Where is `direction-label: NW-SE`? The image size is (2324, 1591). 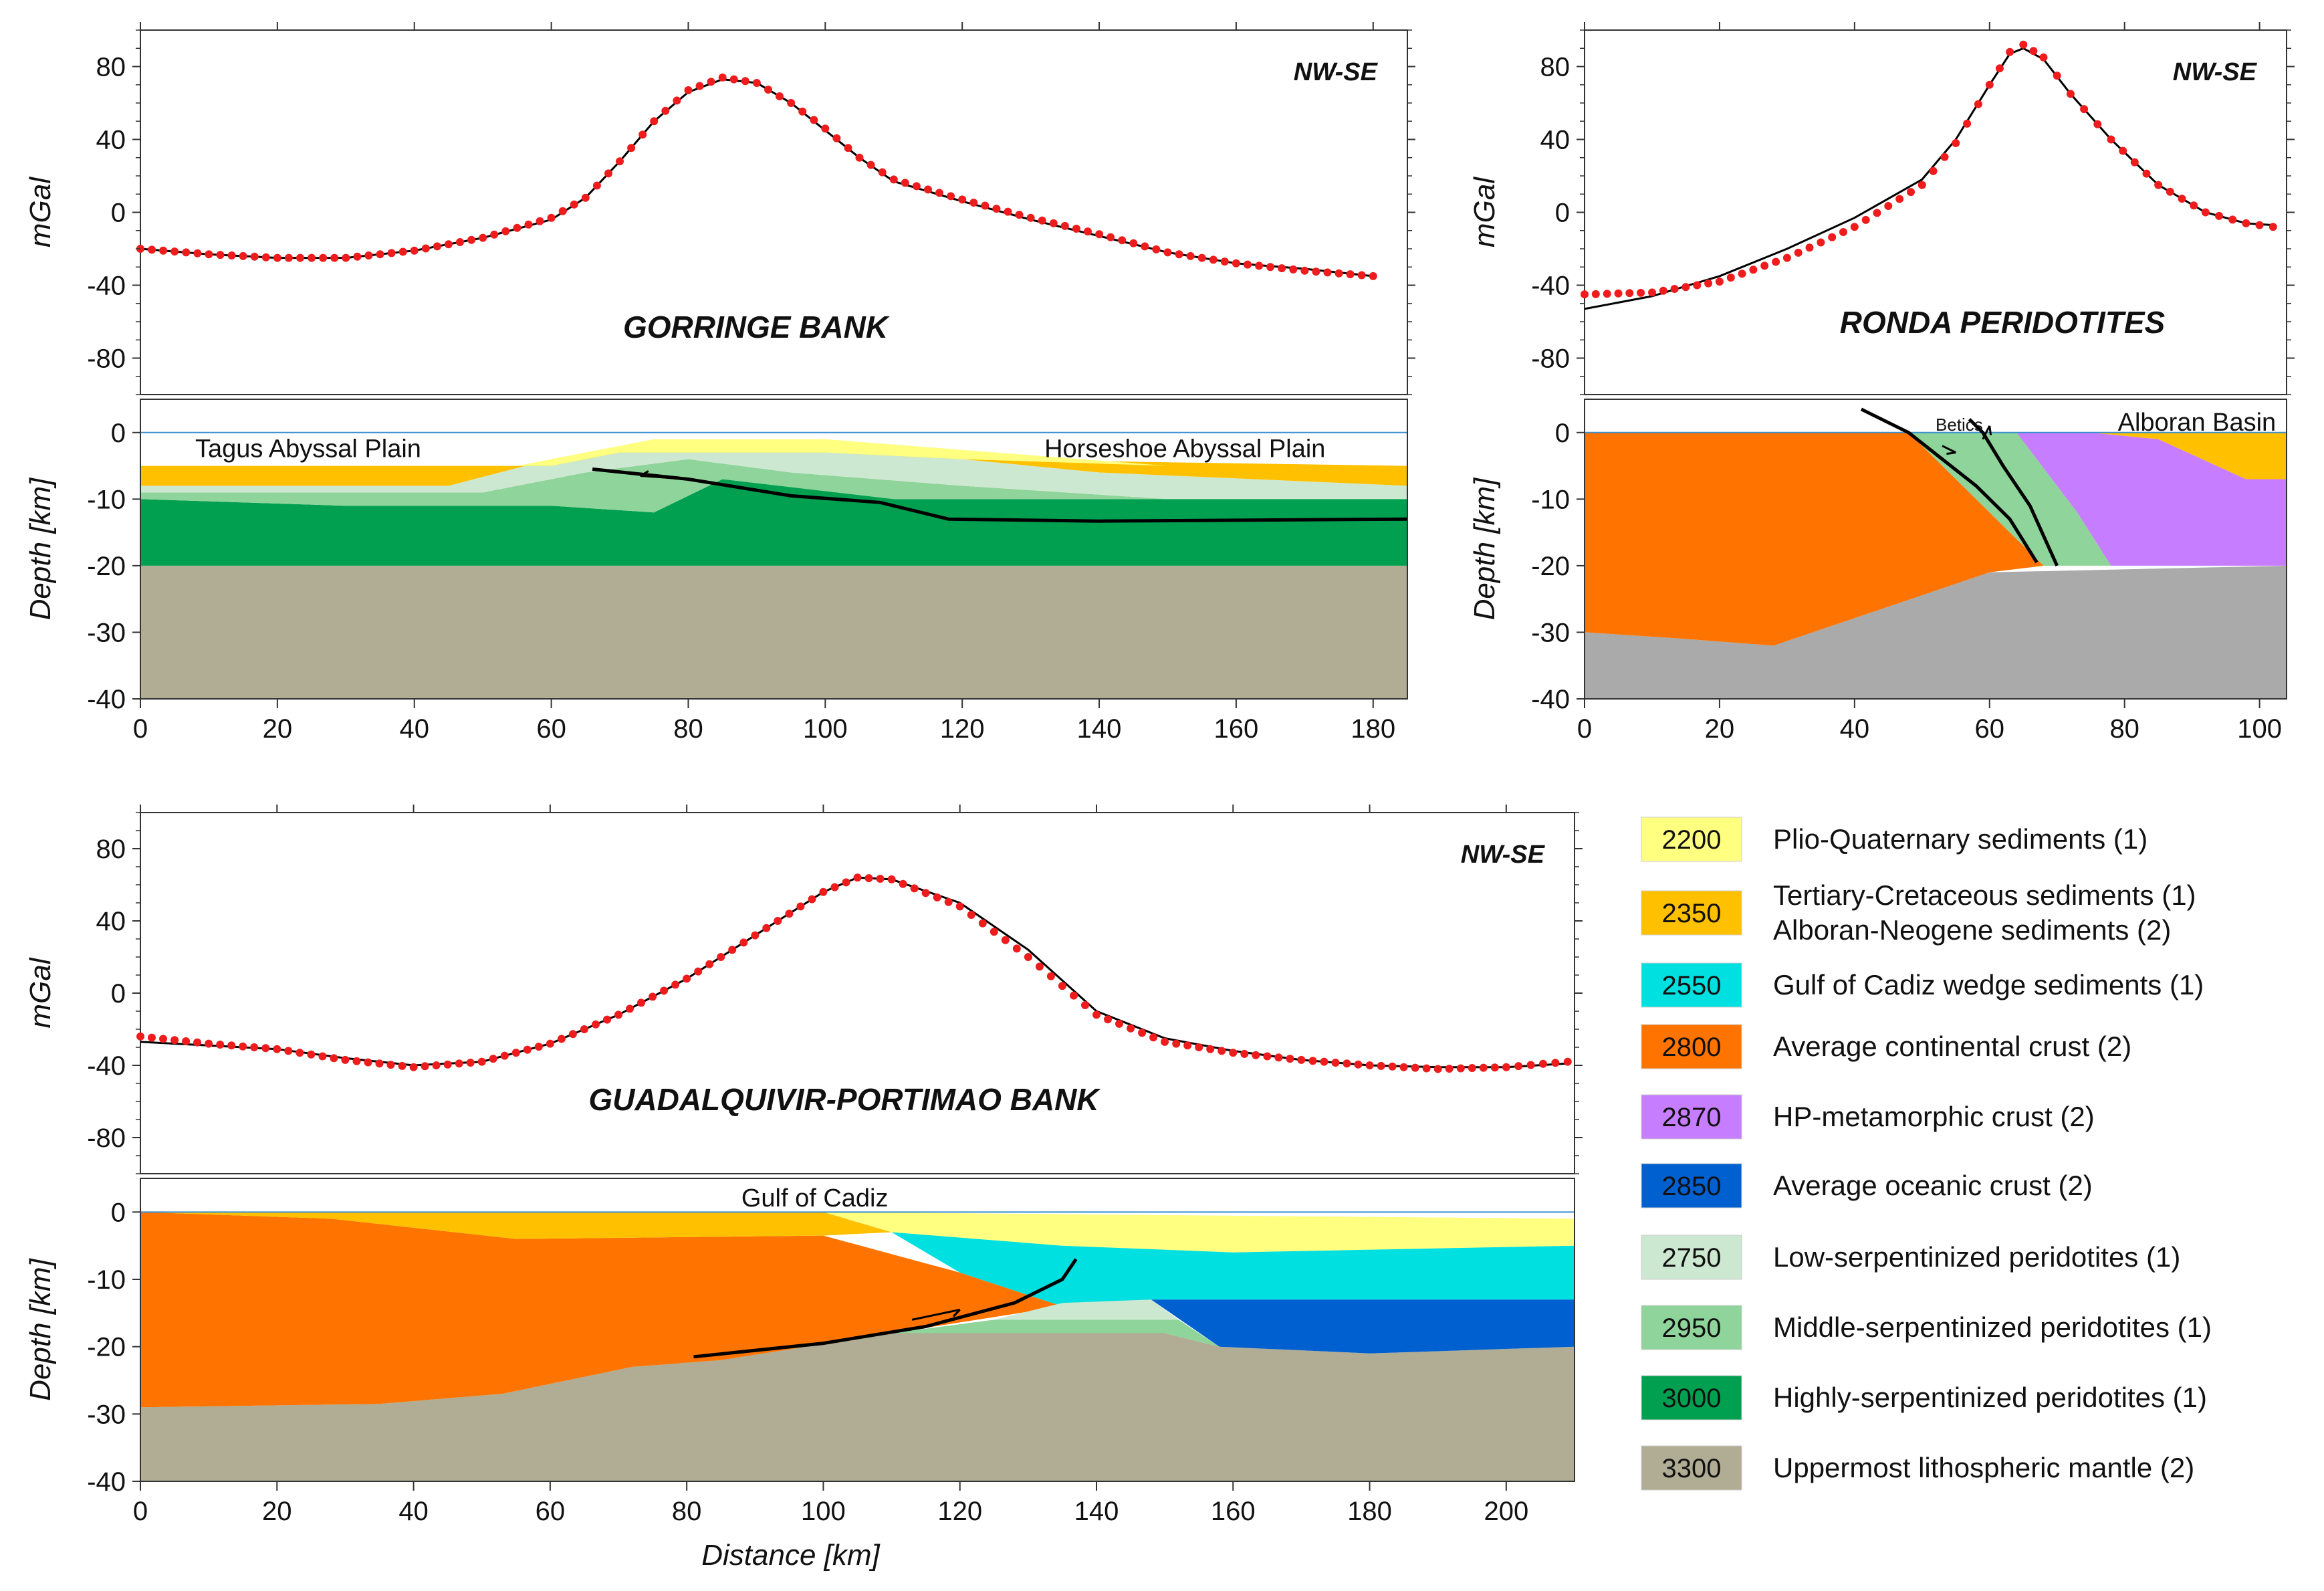
direction-label: NW-SE is located at coordinates (1336, 72).